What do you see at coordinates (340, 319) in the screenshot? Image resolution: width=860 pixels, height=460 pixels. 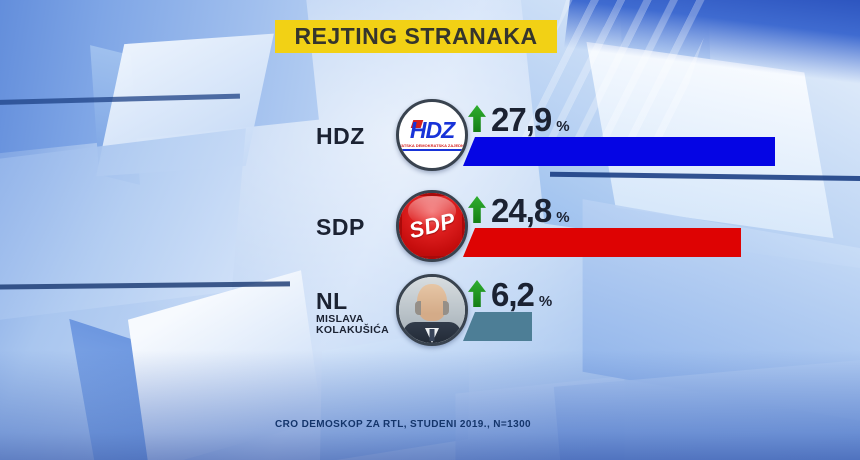 I see `nl-row-sublabel-1: MISLAVA` at bounding box center [340, 319].